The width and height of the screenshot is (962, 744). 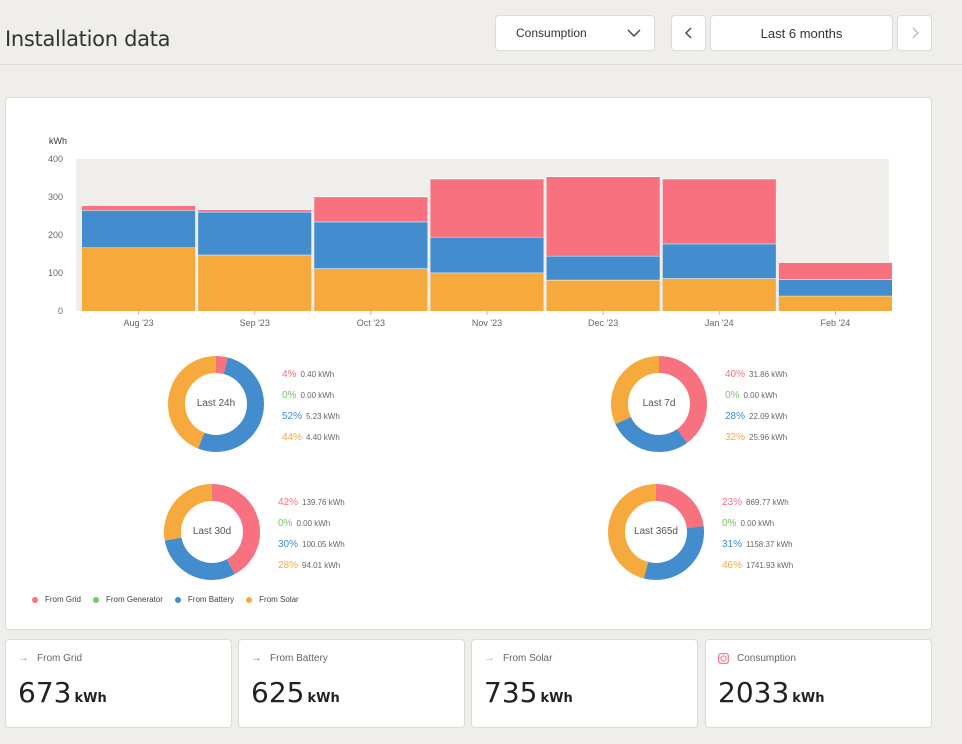 I want to click on breakdown-row: 4% 0.40 kWh, so click(x=311, y=374).